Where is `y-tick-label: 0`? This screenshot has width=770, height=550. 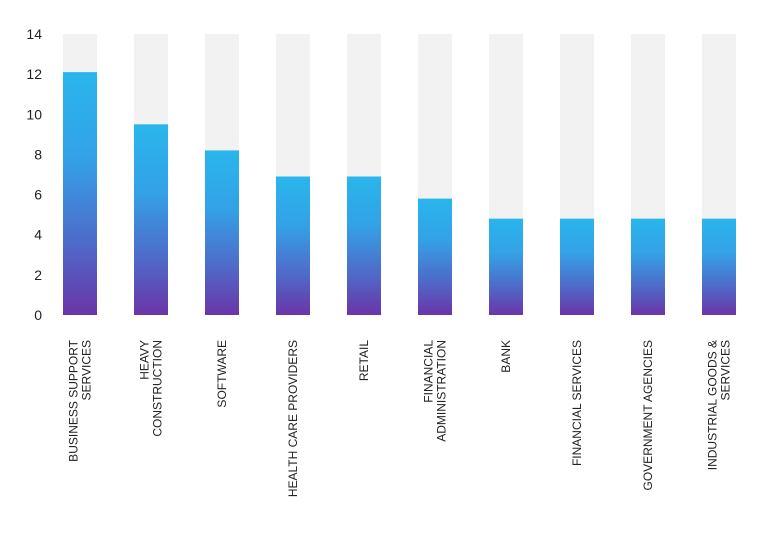
y-tick-label: 0 is located at coordinates (38, 315).